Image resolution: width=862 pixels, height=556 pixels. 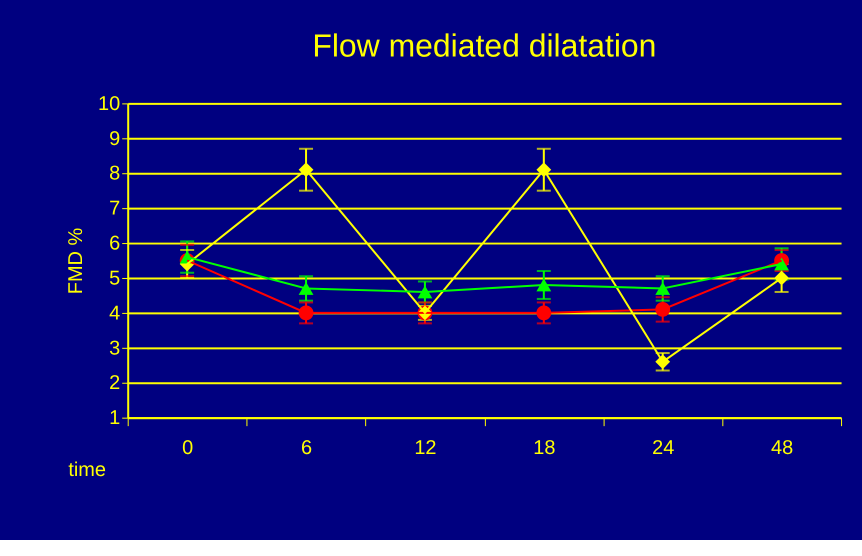 What do you see at coordinates (663, 448) in the screenshot?
I see `x-tick-label: 24` at bounding box center [663, 448].